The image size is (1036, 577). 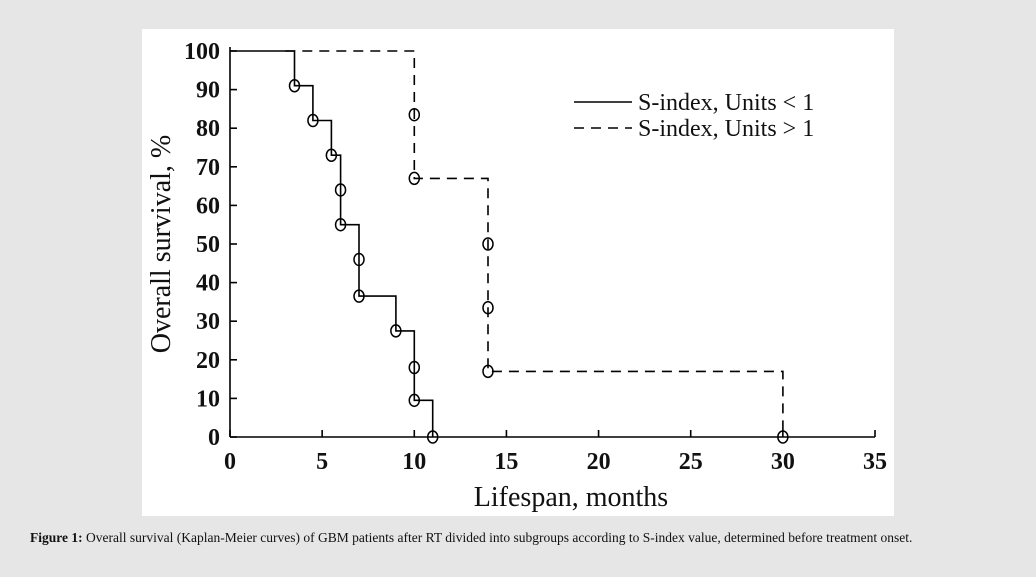 What do you see at coordinates (208, 399) in the screenshot?
I see `y-tick-label: 10` at bounding box center [208, 399].